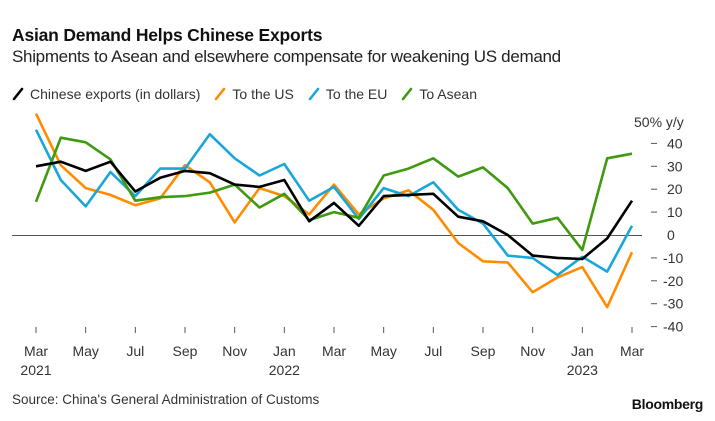 Image resolution: width=715 pixels, height=421 pixels. What do you see at coordinates (673, 258) in the screenshot?
I see `y-tick-label: -10` at bounding box center [673, 258].